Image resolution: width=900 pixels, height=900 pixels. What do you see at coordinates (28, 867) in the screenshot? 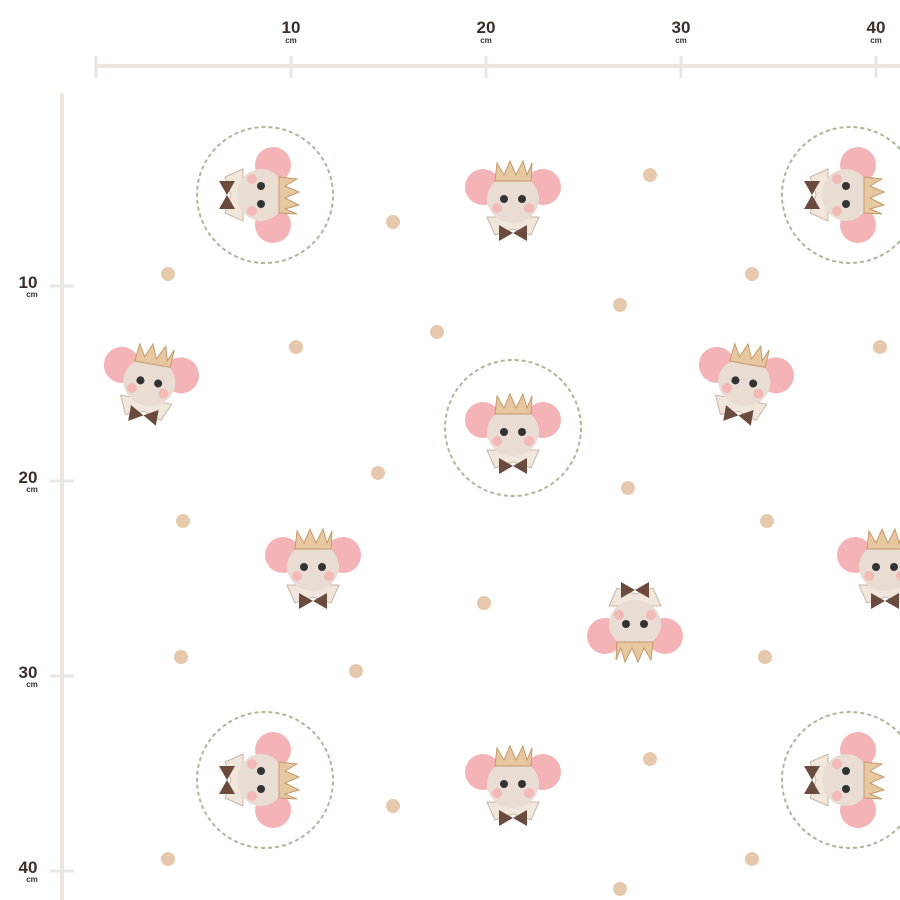
I see `left-tick-label: 40` at bounding box center [28, 867].